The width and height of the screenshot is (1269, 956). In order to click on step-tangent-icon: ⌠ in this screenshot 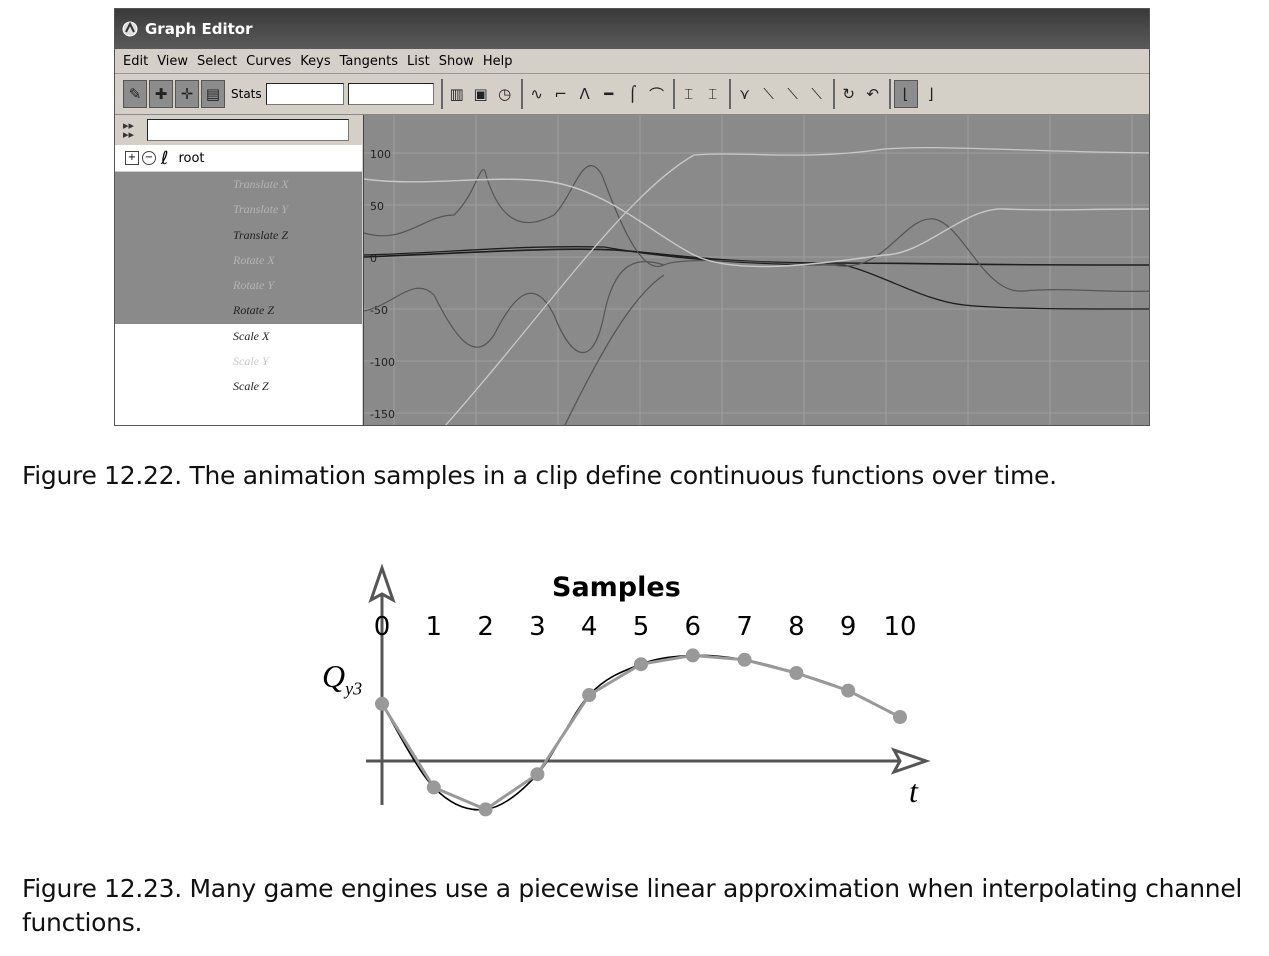, I will do `click(632, 94)`.